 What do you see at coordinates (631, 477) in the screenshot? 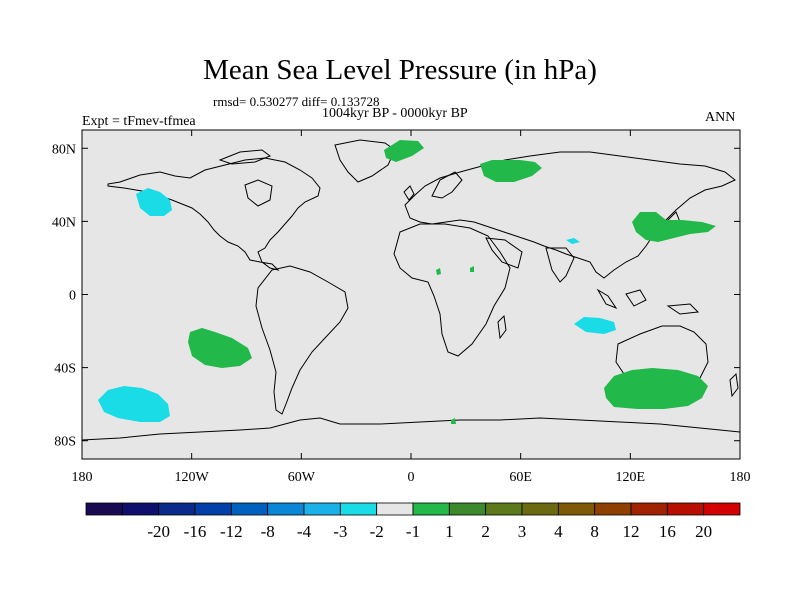
I see `lon-tick-label: 120E` at bounding box center [631, 477].